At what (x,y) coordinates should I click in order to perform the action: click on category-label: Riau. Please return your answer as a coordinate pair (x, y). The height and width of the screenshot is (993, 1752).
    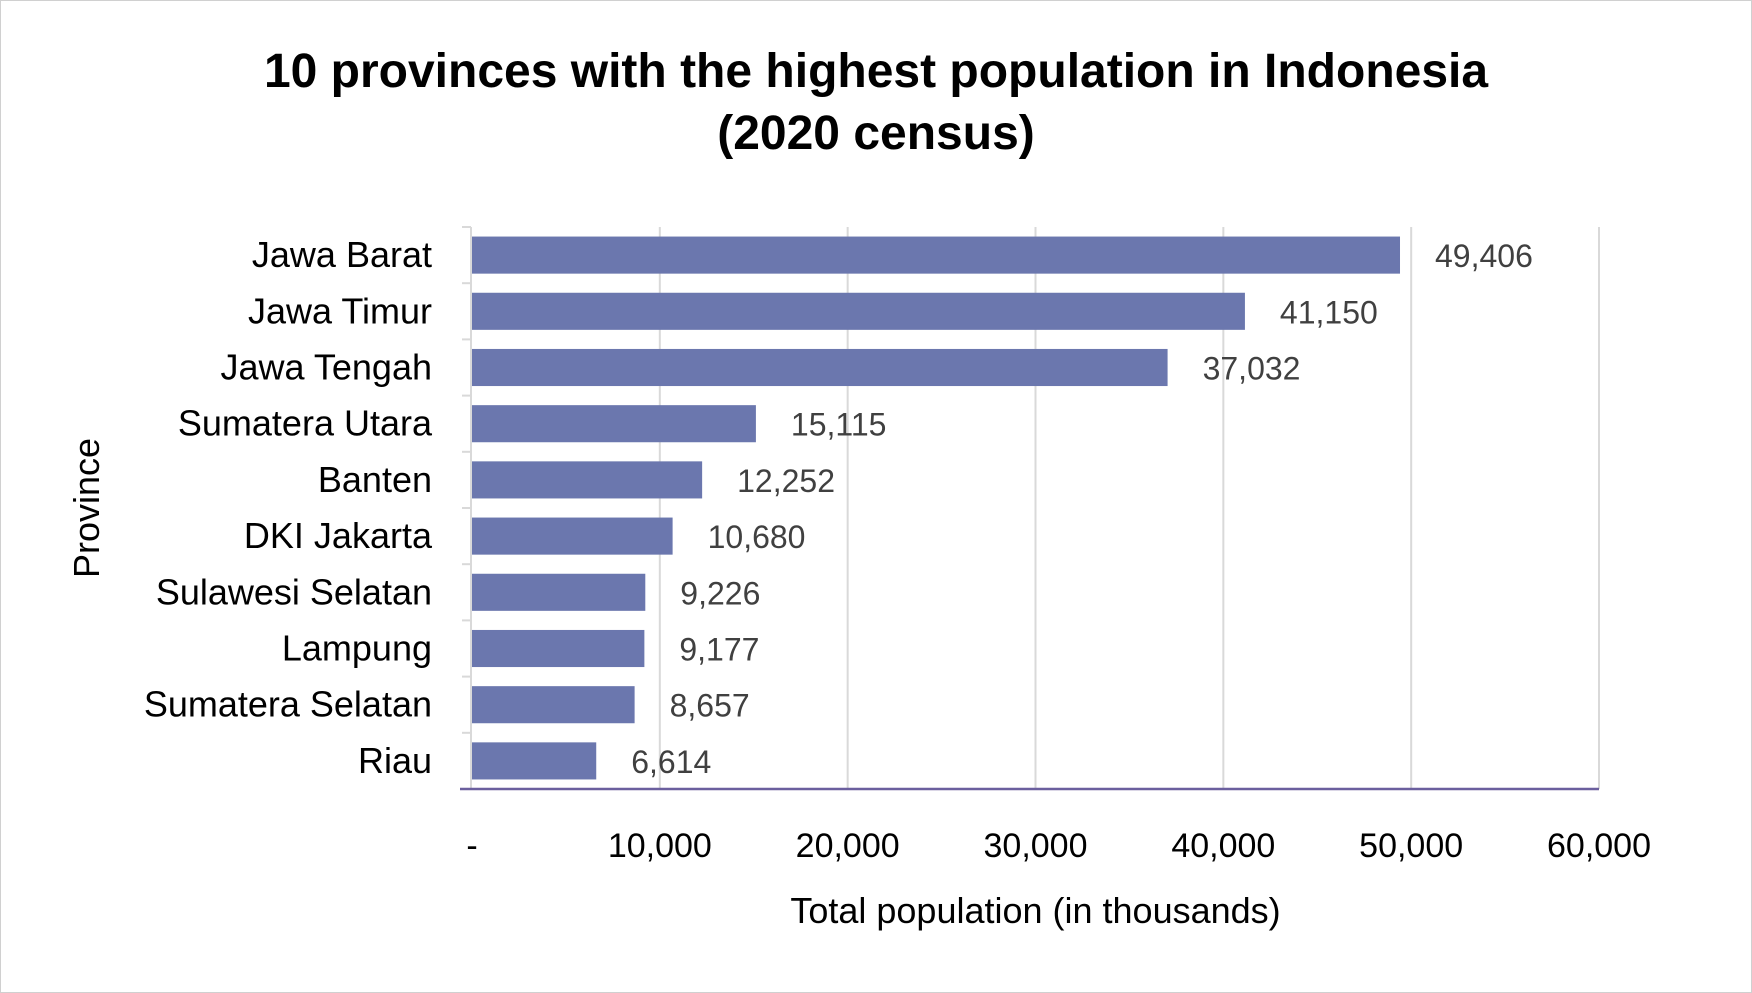
    Looking at the image, I should click on (395, 760).